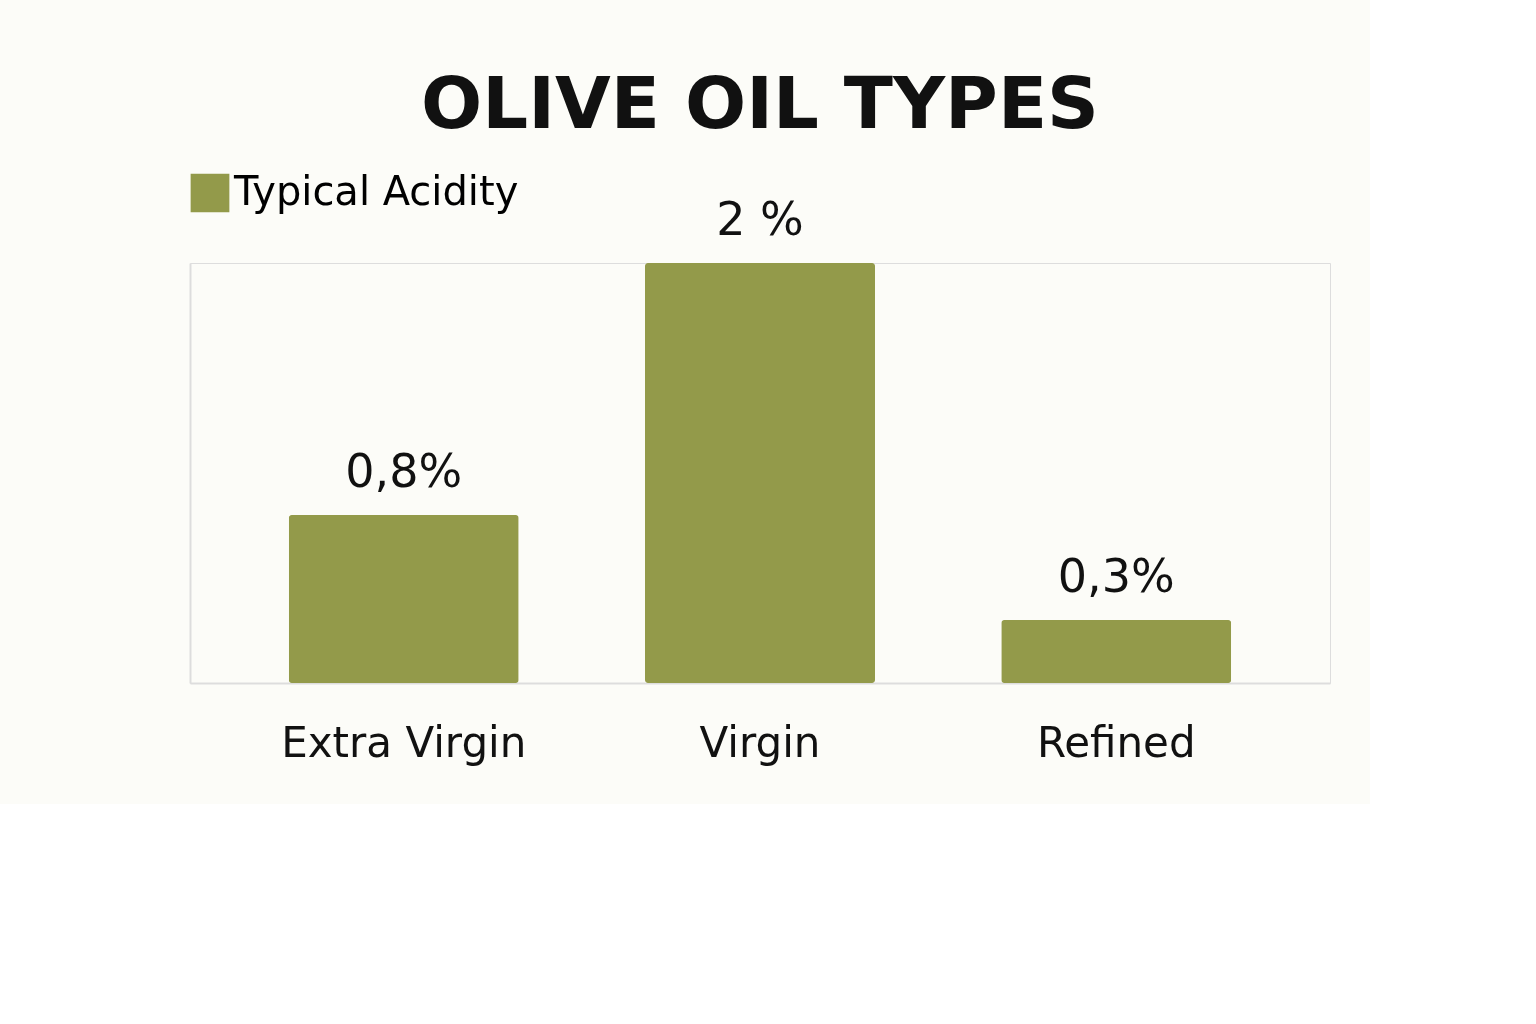 The image size is (1536, 1024). I want to click on chart-title: OLIVE OIL TYPES, so click(760, 103).